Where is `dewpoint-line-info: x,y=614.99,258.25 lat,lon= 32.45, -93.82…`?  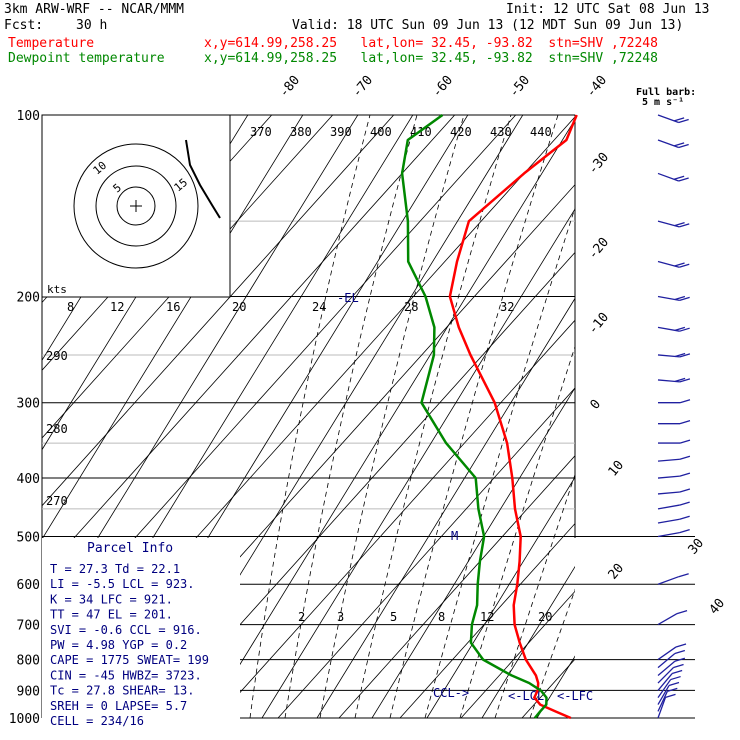 dewpoint-line-info: x,y=614.99,258.25 lat,lon= 32.45, -93.82… is located at coordinates (431, 58).